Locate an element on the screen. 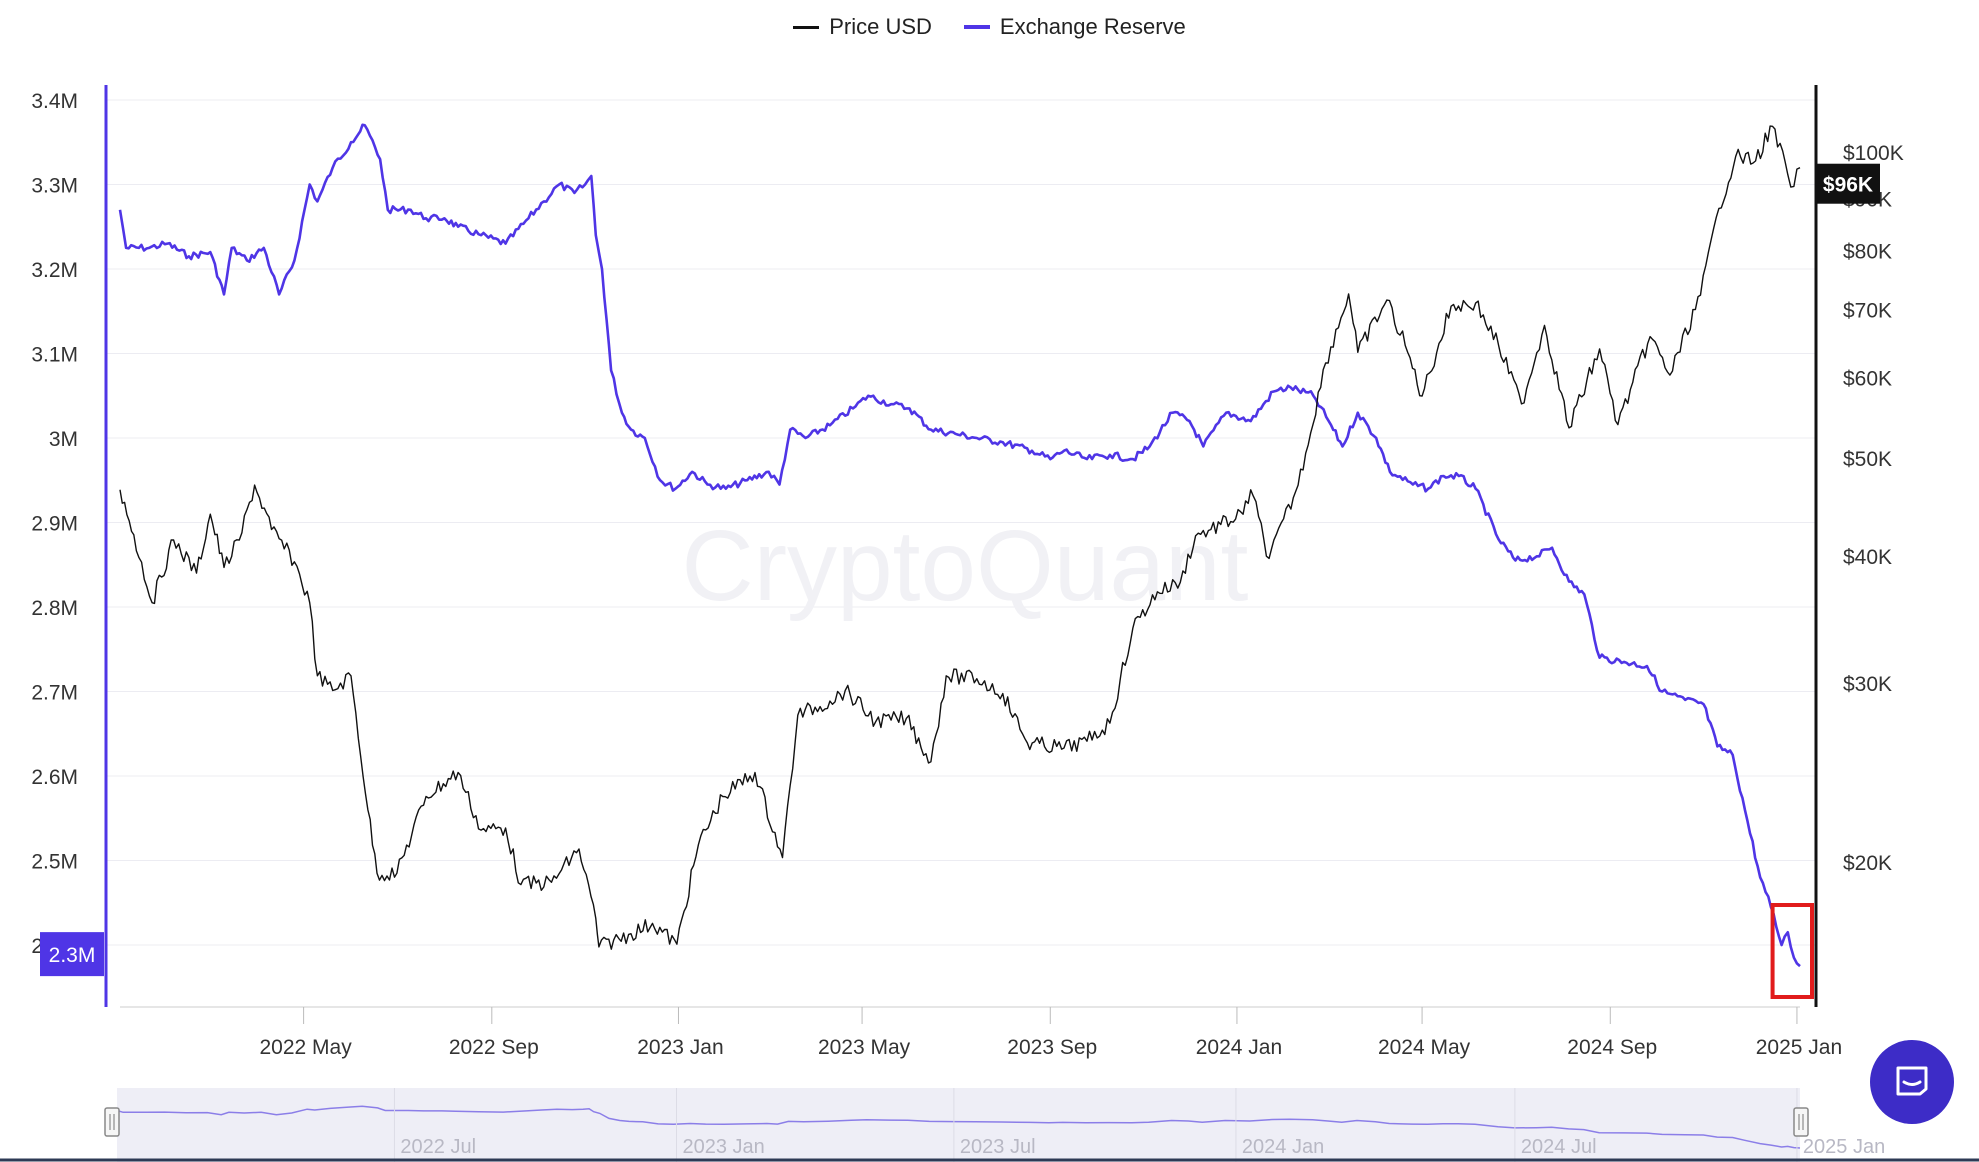 The width and height of the screenshot is (1979, 1162). current-reserve-label-bg is located at coordinates (72, 954).